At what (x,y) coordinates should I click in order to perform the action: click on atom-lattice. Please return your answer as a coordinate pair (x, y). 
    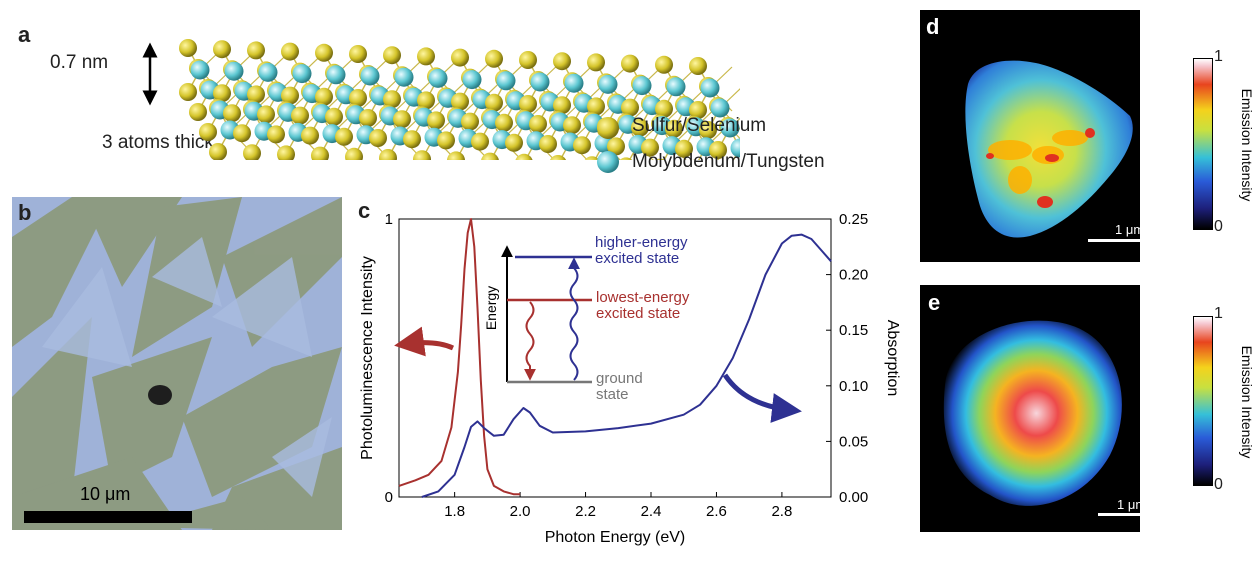
    Looking at the image, I should click on (459, 99).